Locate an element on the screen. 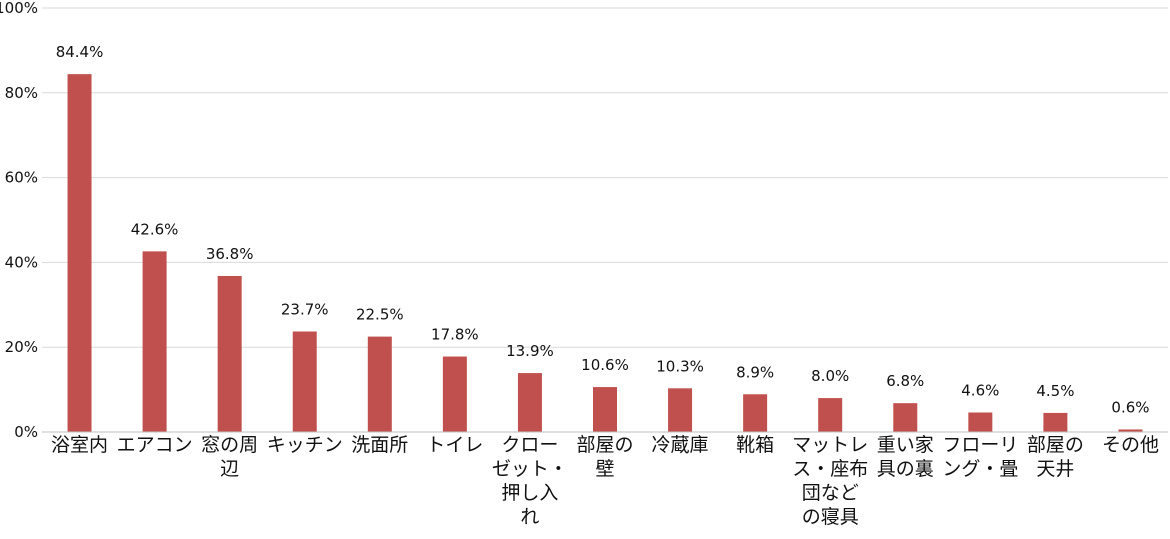  x-tick-label: キッチン is located at coordinates (305, 445).